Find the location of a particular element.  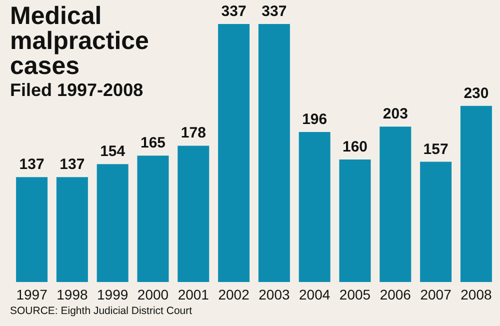

text: Filed 1997-2008 is located at coordinates (77, 90).